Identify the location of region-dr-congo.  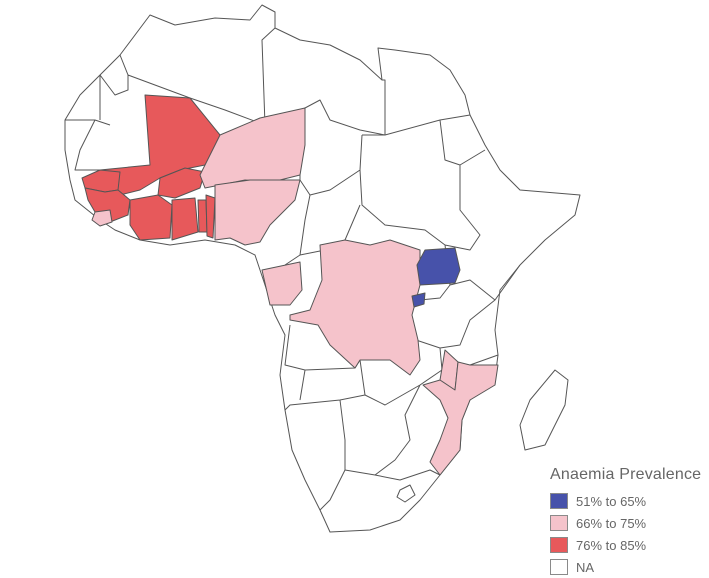
(355, 307).